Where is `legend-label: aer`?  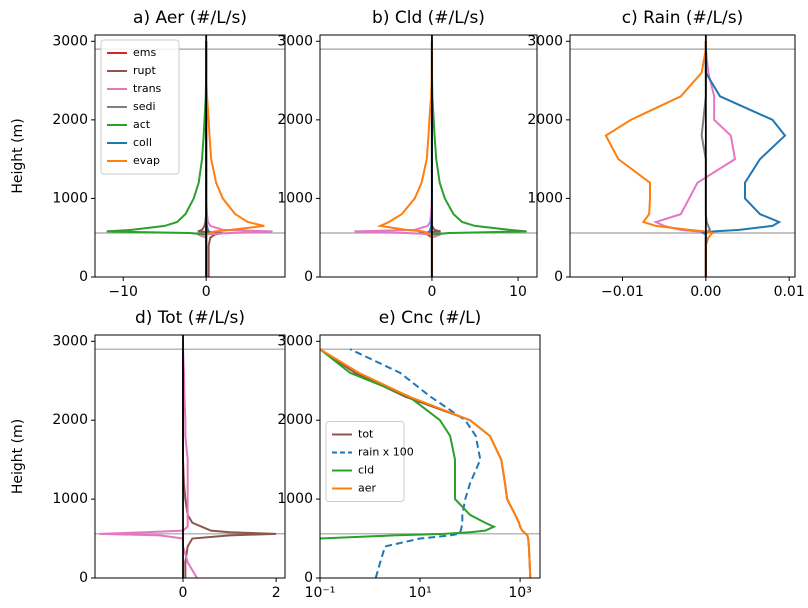 legend-label: aer is located at coordinates (367, 488).